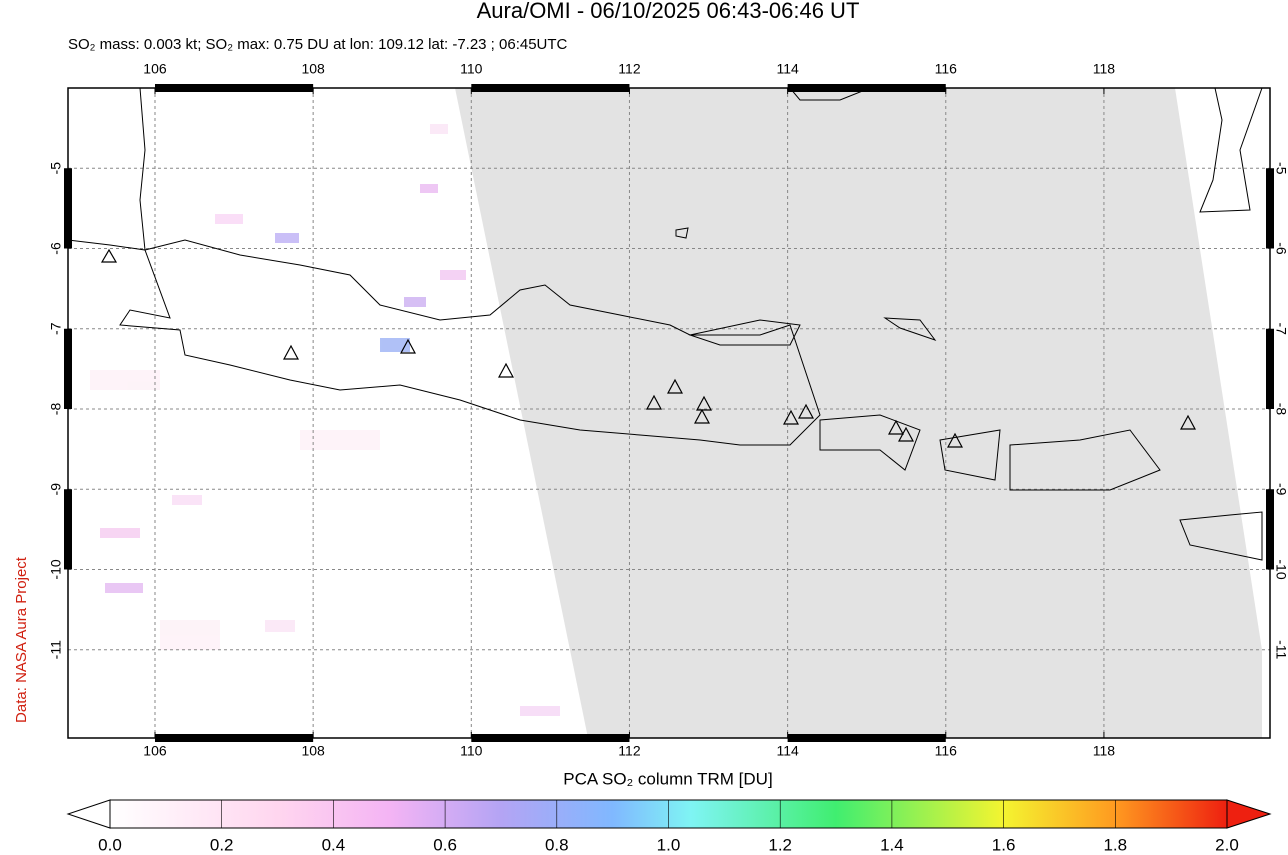 Image resolution: width=1288 pixels, height=855 pixels. Describe the element at coordinates (445, 844) in the screenshot. I see `colorbar-tick-label: 0.6` at that location.